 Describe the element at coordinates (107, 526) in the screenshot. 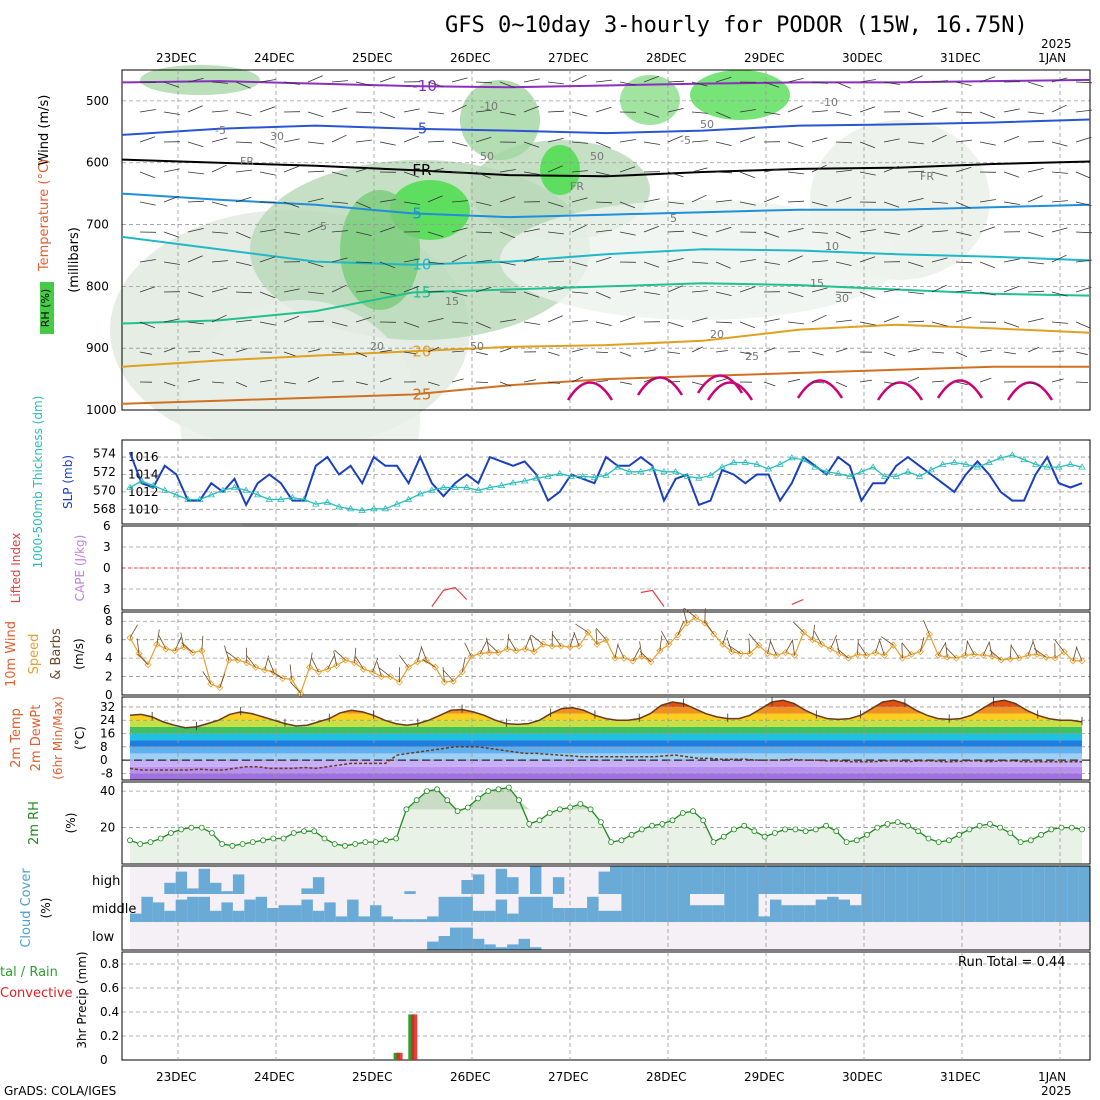

I see `li-tick: 6` at that location.